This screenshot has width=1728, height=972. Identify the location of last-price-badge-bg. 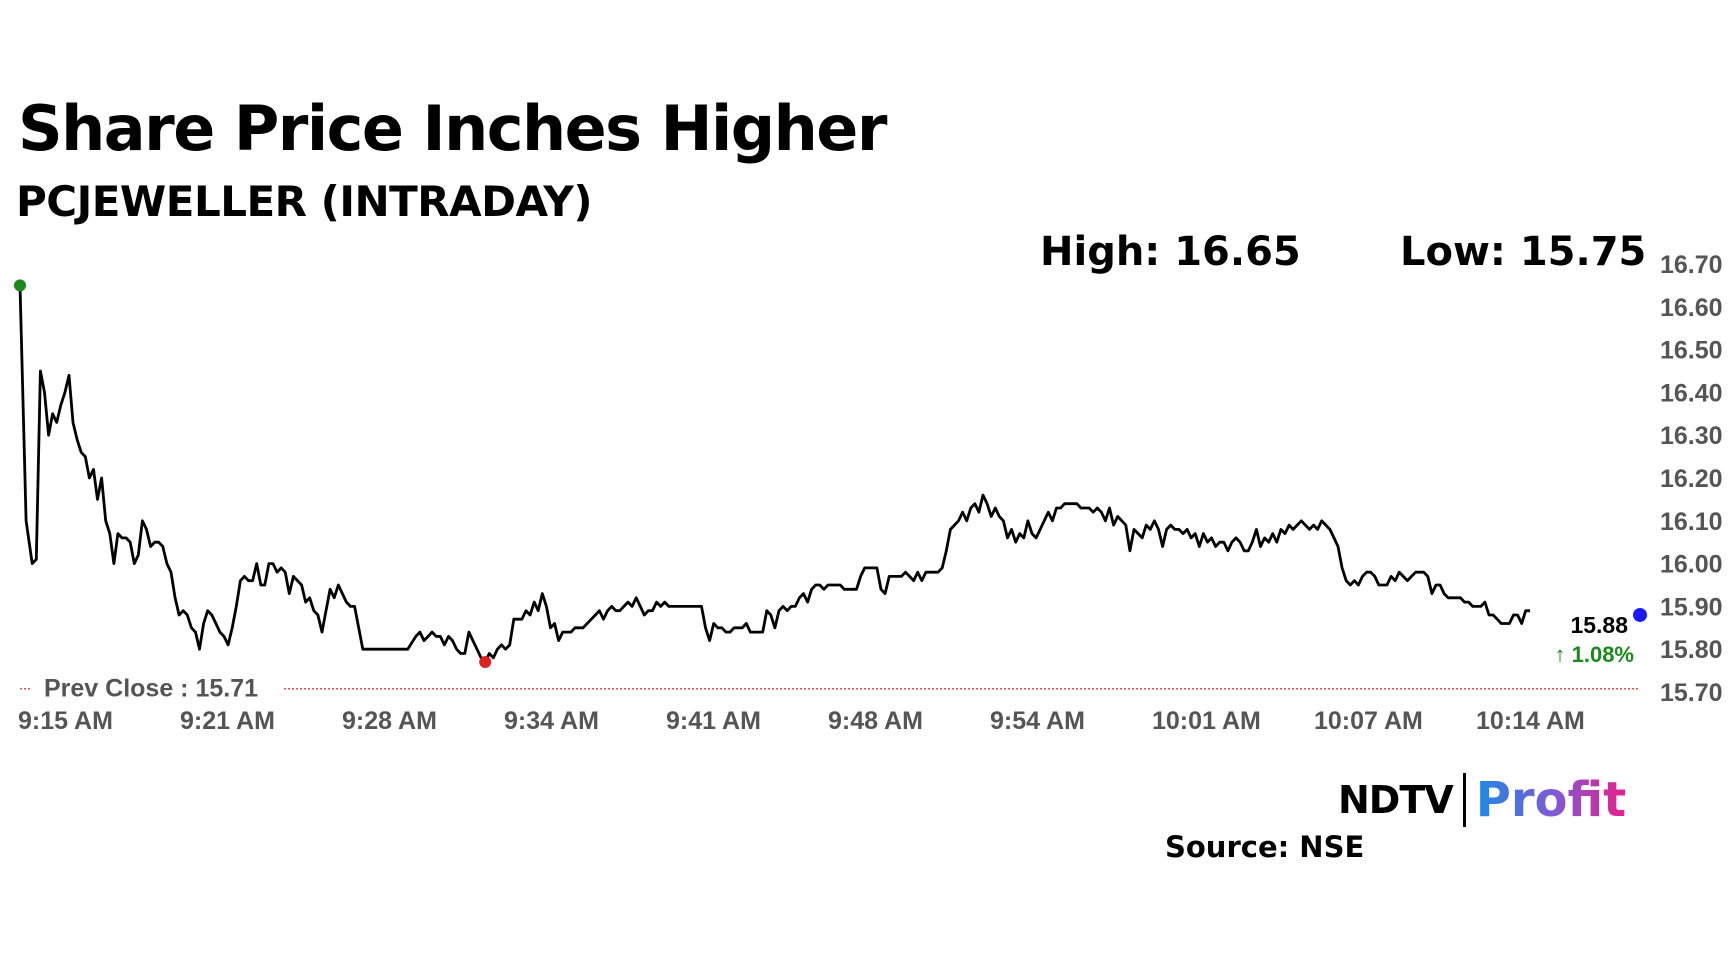
(1582, 637).